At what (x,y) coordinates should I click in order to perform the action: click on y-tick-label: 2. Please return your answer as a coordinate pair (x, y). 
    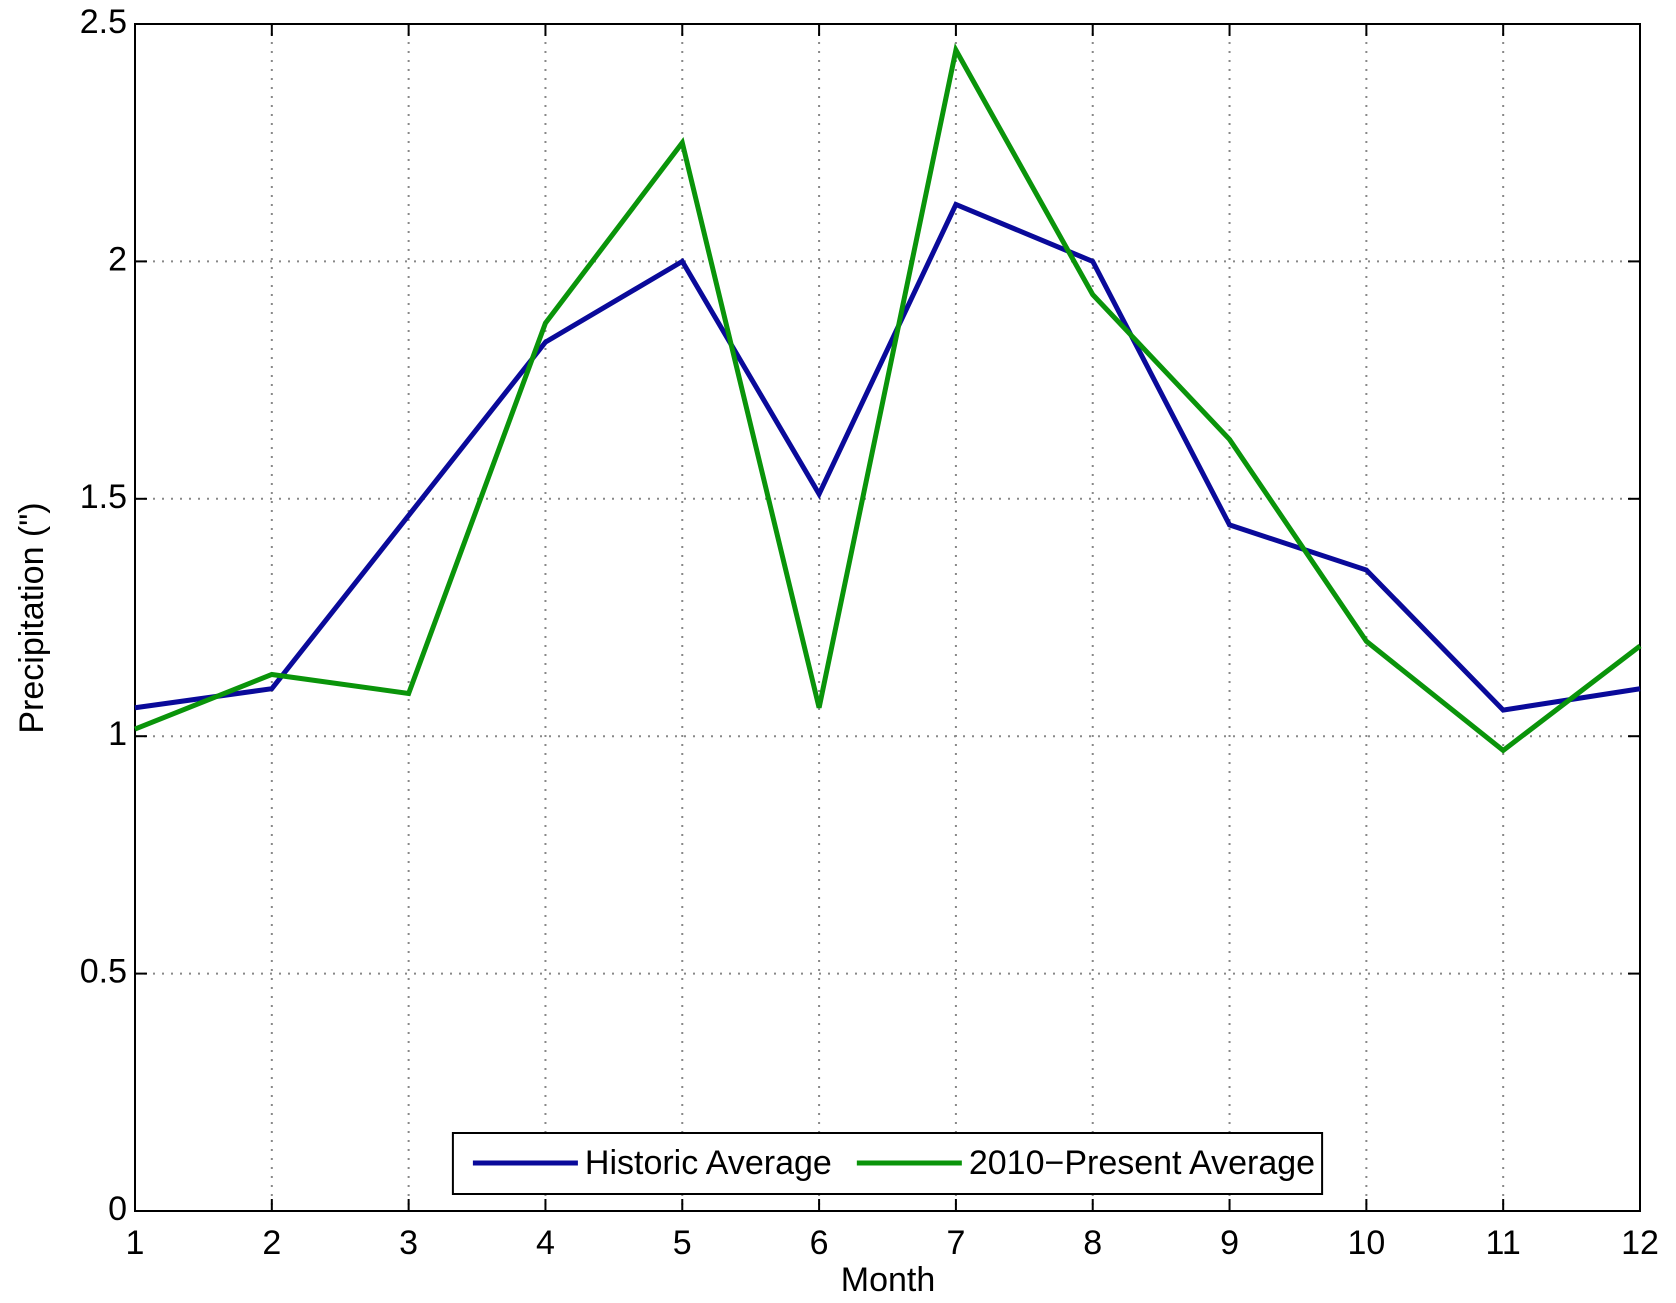
    Looking at the image, I should click on (117, 259).